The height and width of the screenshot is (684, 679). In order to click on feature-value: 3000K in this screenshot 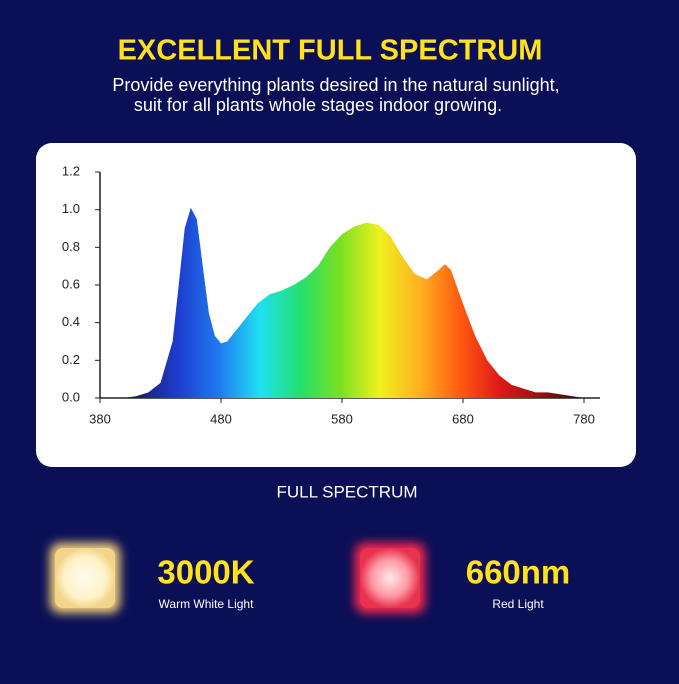, I will do `click(205, 572)`.